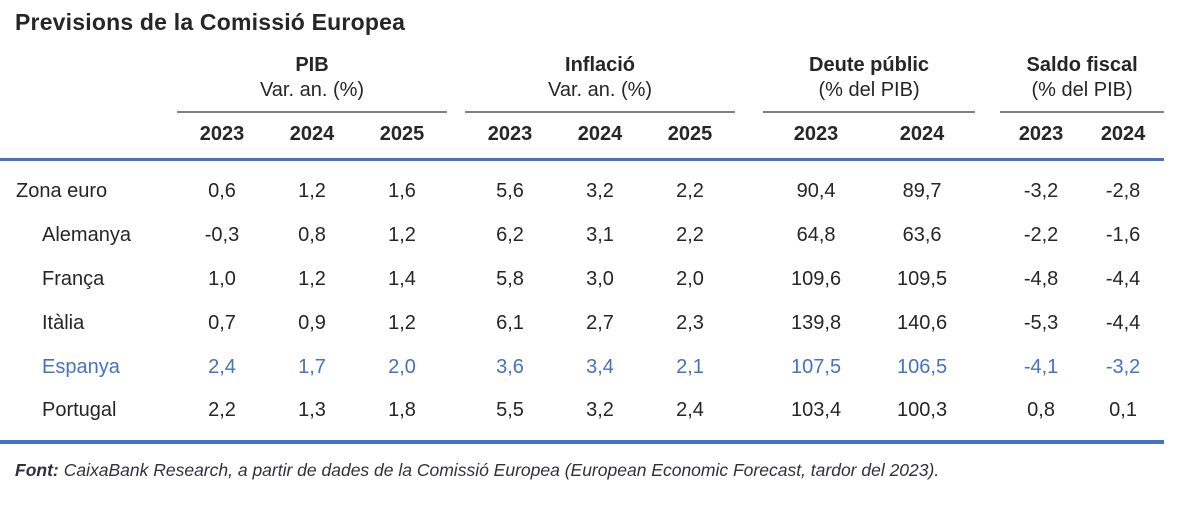  Describe the element at coordinates (37, 469) in the screenshot. I see `source-label: Font:` at that location.